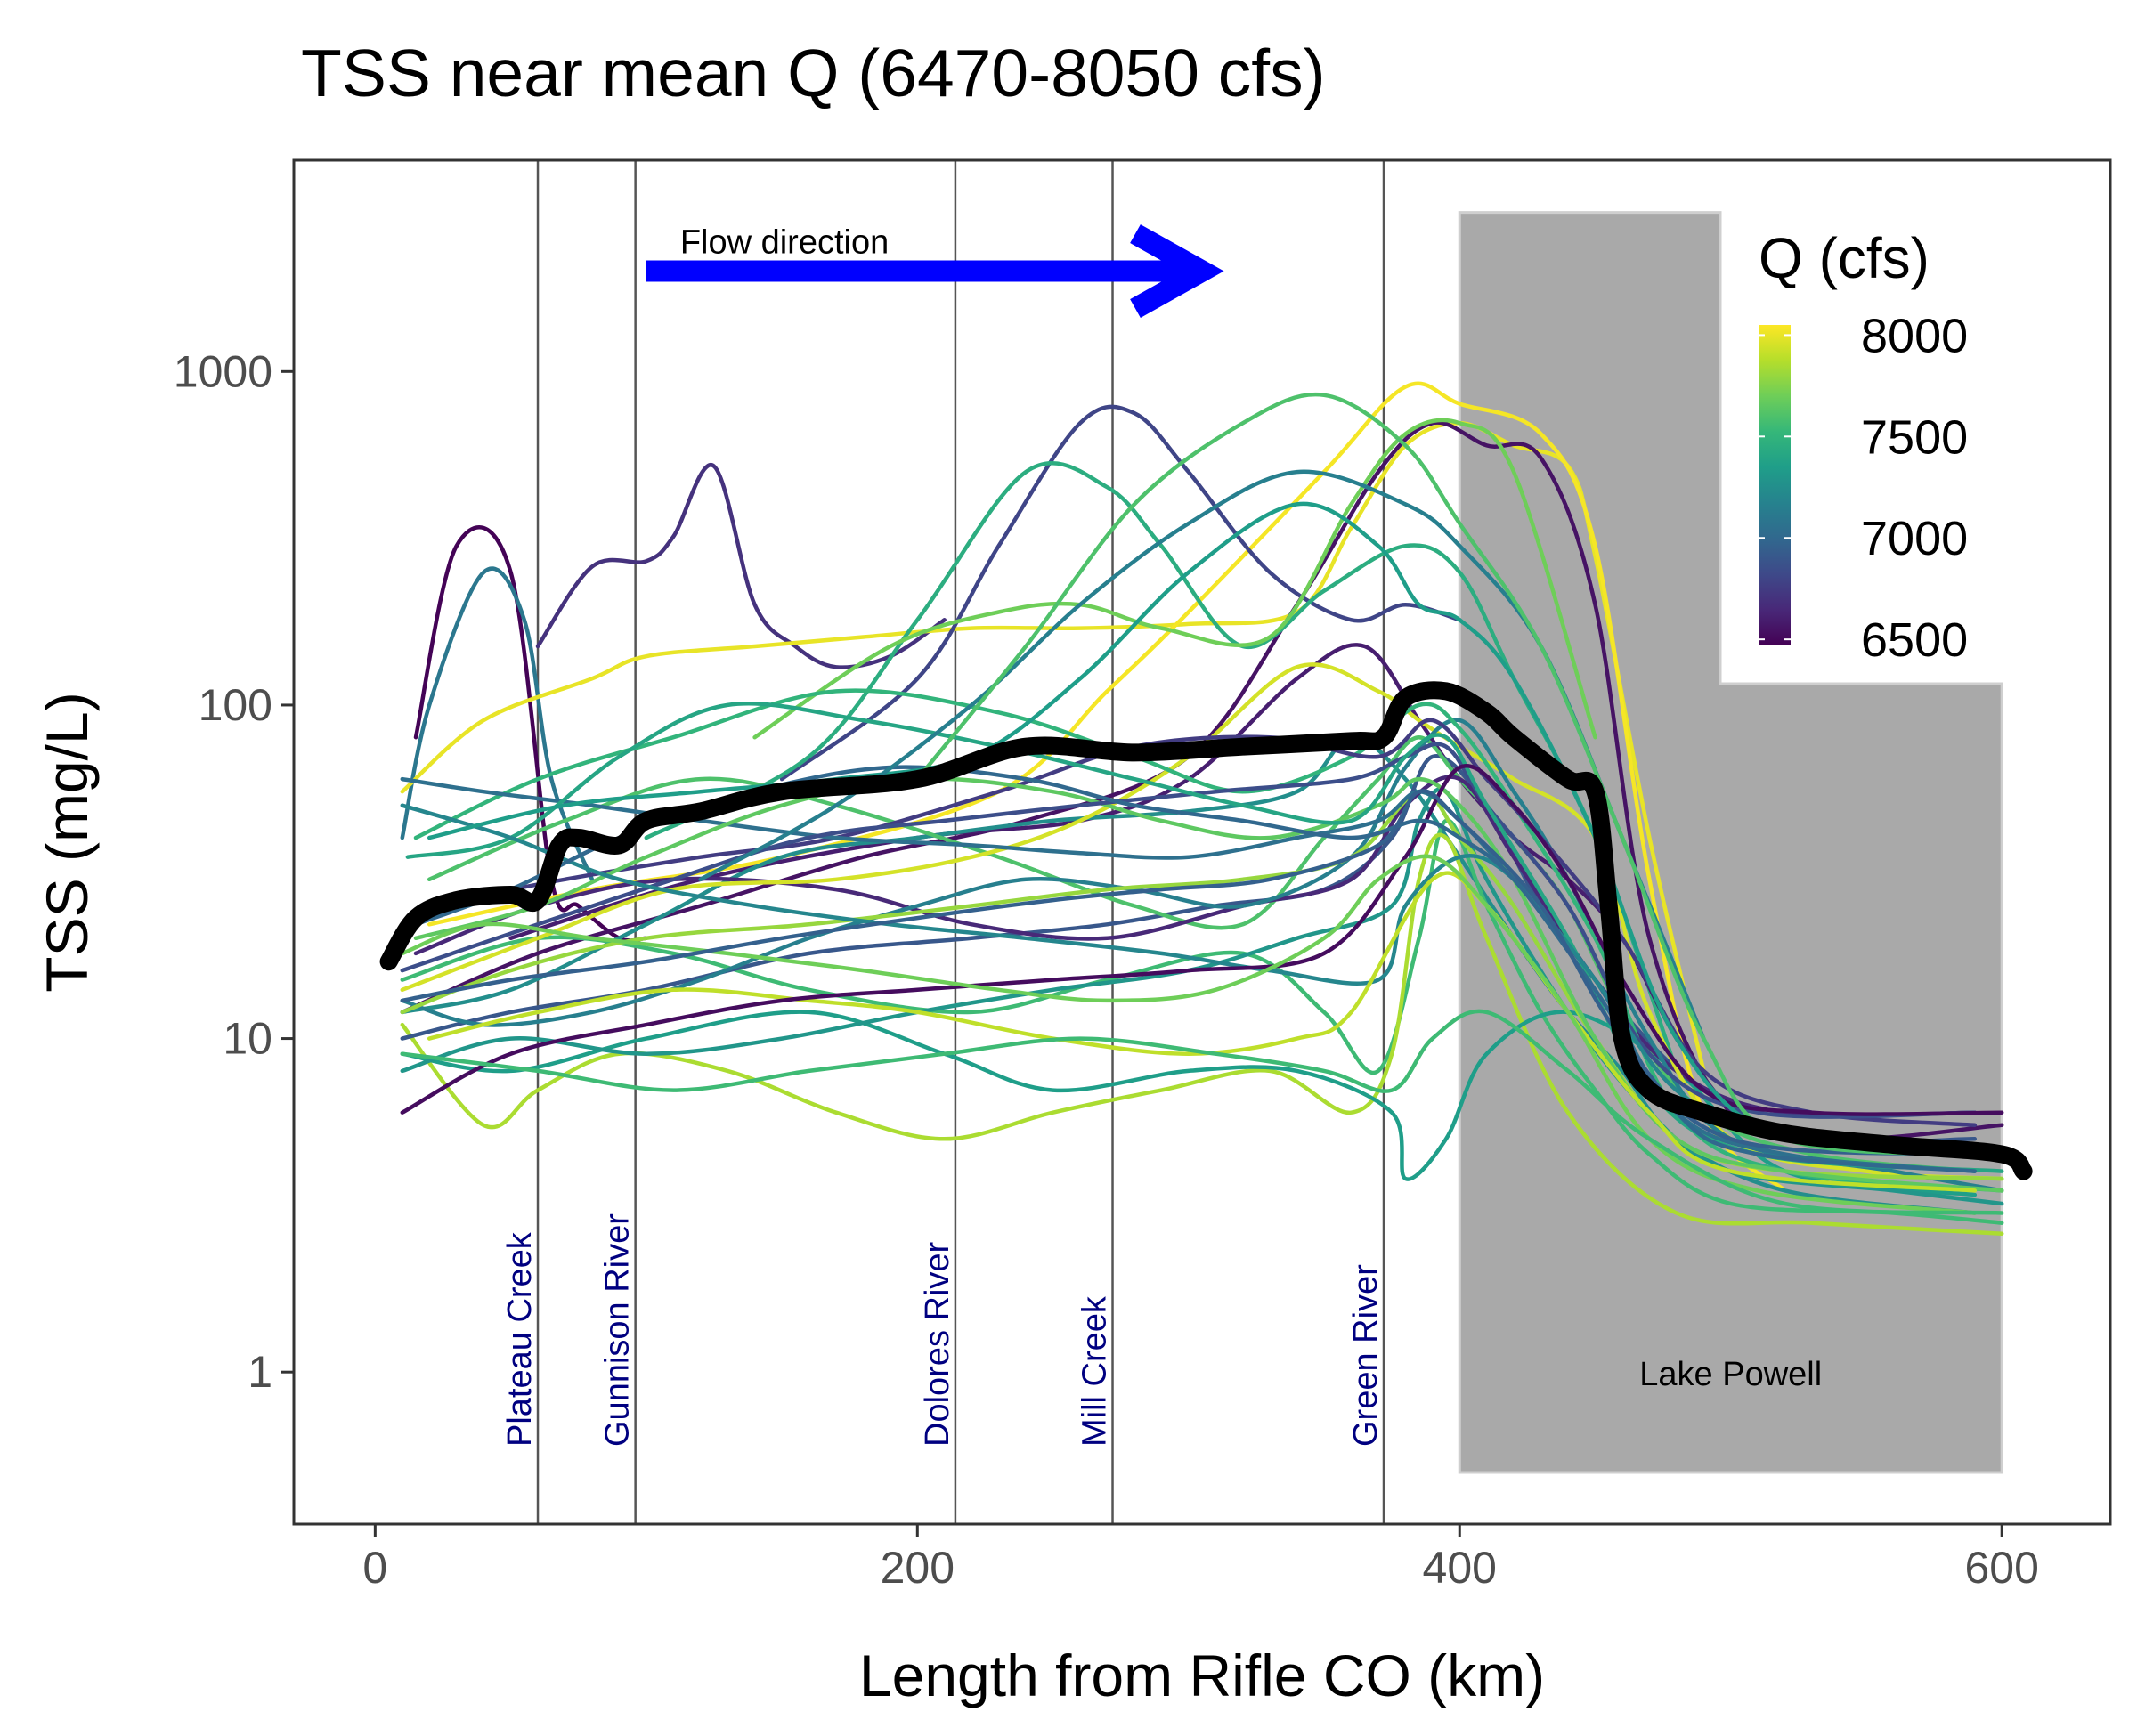 The width and height of the screenshot is (2137, 1736). I want to click on tributary-label: Gunnison River, so click(618, 1330).